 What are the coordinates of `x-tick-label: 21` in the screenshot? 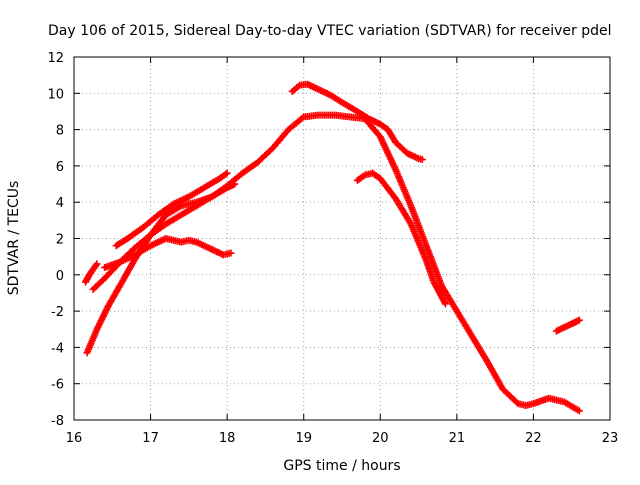 It's located at (457, 438).